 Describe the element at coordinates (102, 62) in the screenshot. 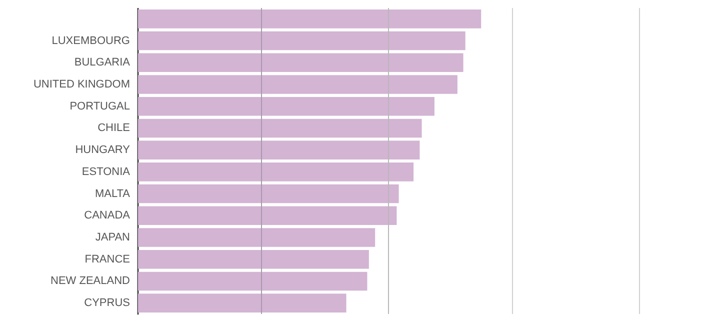

I see `y-tick-label: BULGARIA` at that location.